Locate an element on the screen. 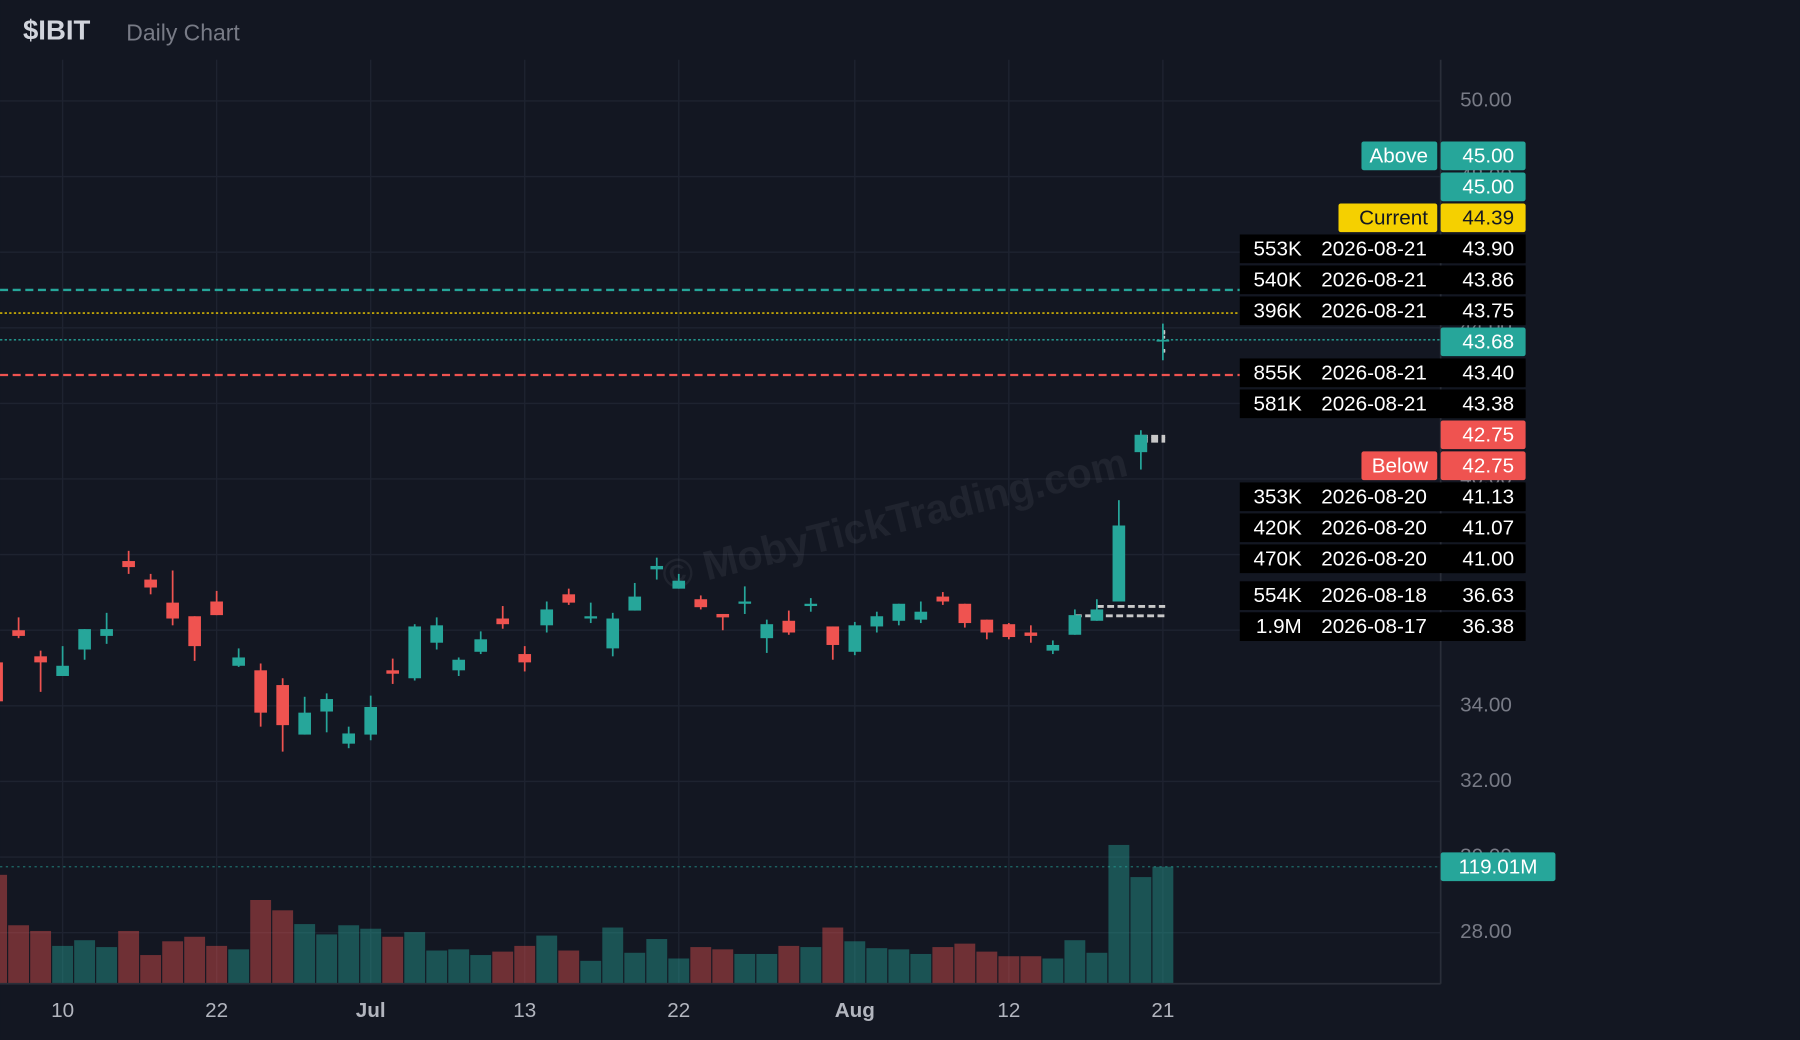  x-tick-label: 22 is located at coordinates (216, 1010).